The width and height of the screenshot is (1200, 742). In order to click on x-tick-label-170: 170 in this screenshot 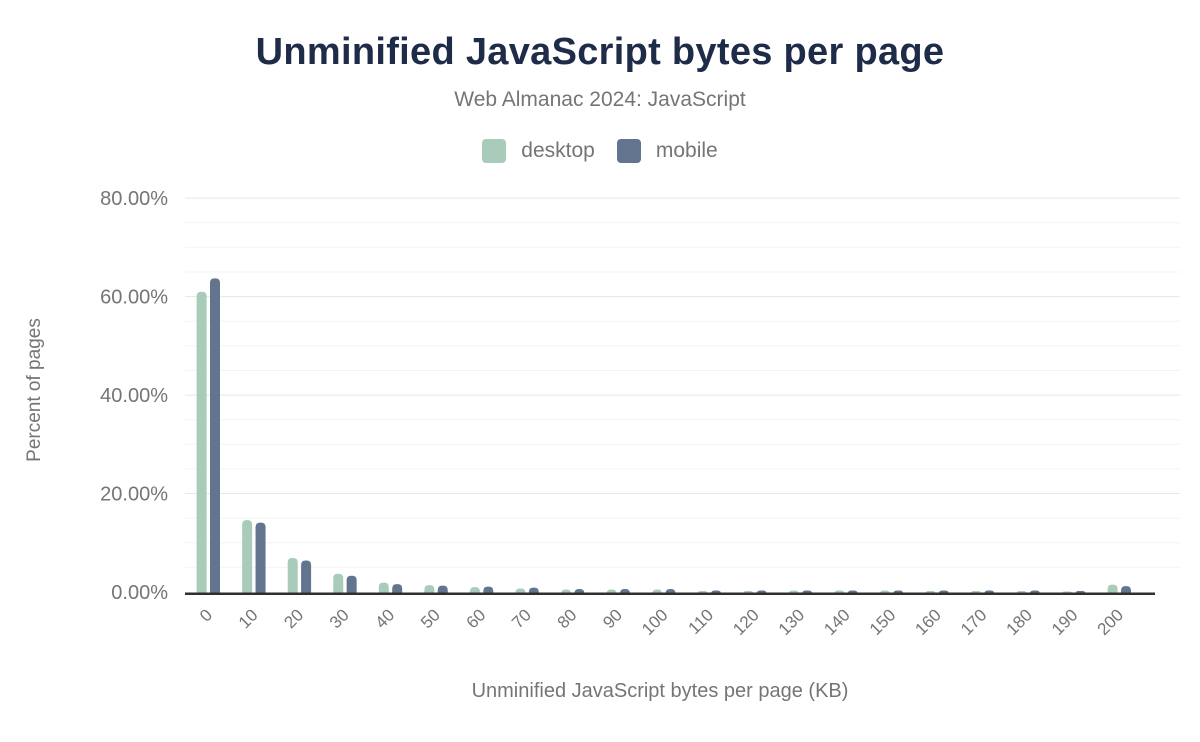, I will do `click(973, 621)`.